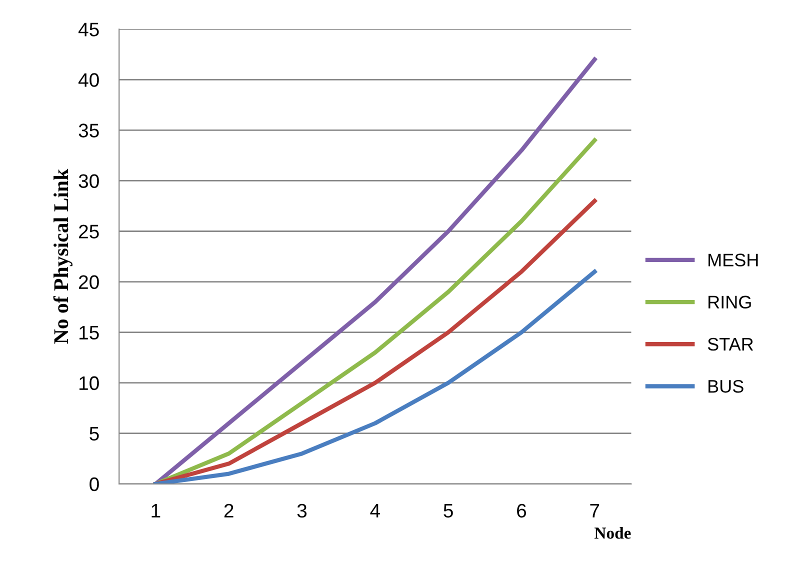 The width and height of the screenshot is (794, 583). Describe the element at coordinates (89, 282) in the screenshot. I see `y-tick-label: 20` at that location.